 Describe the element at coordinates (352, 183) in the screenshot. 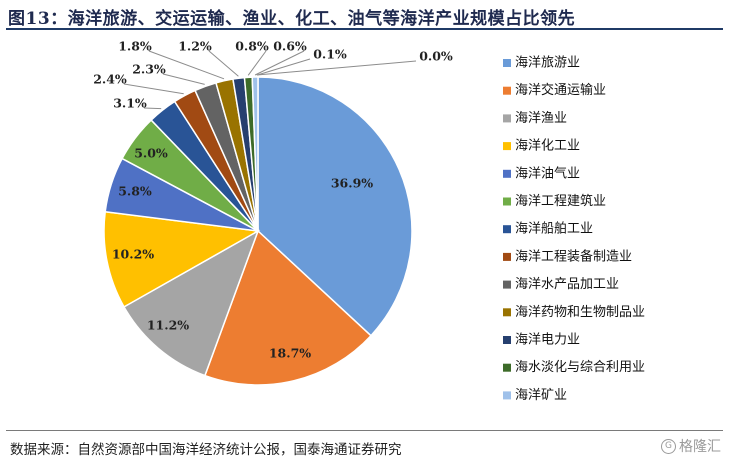

I see `data-label-1: 36.9%` at that location.